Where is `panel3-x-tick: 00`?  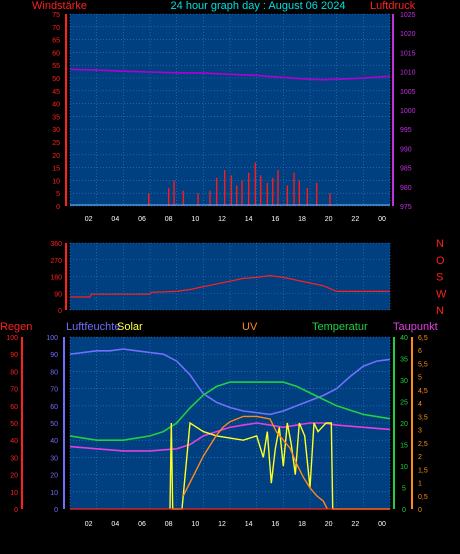
panel3-x-tick: 00 is located at coordinates (382, 524).